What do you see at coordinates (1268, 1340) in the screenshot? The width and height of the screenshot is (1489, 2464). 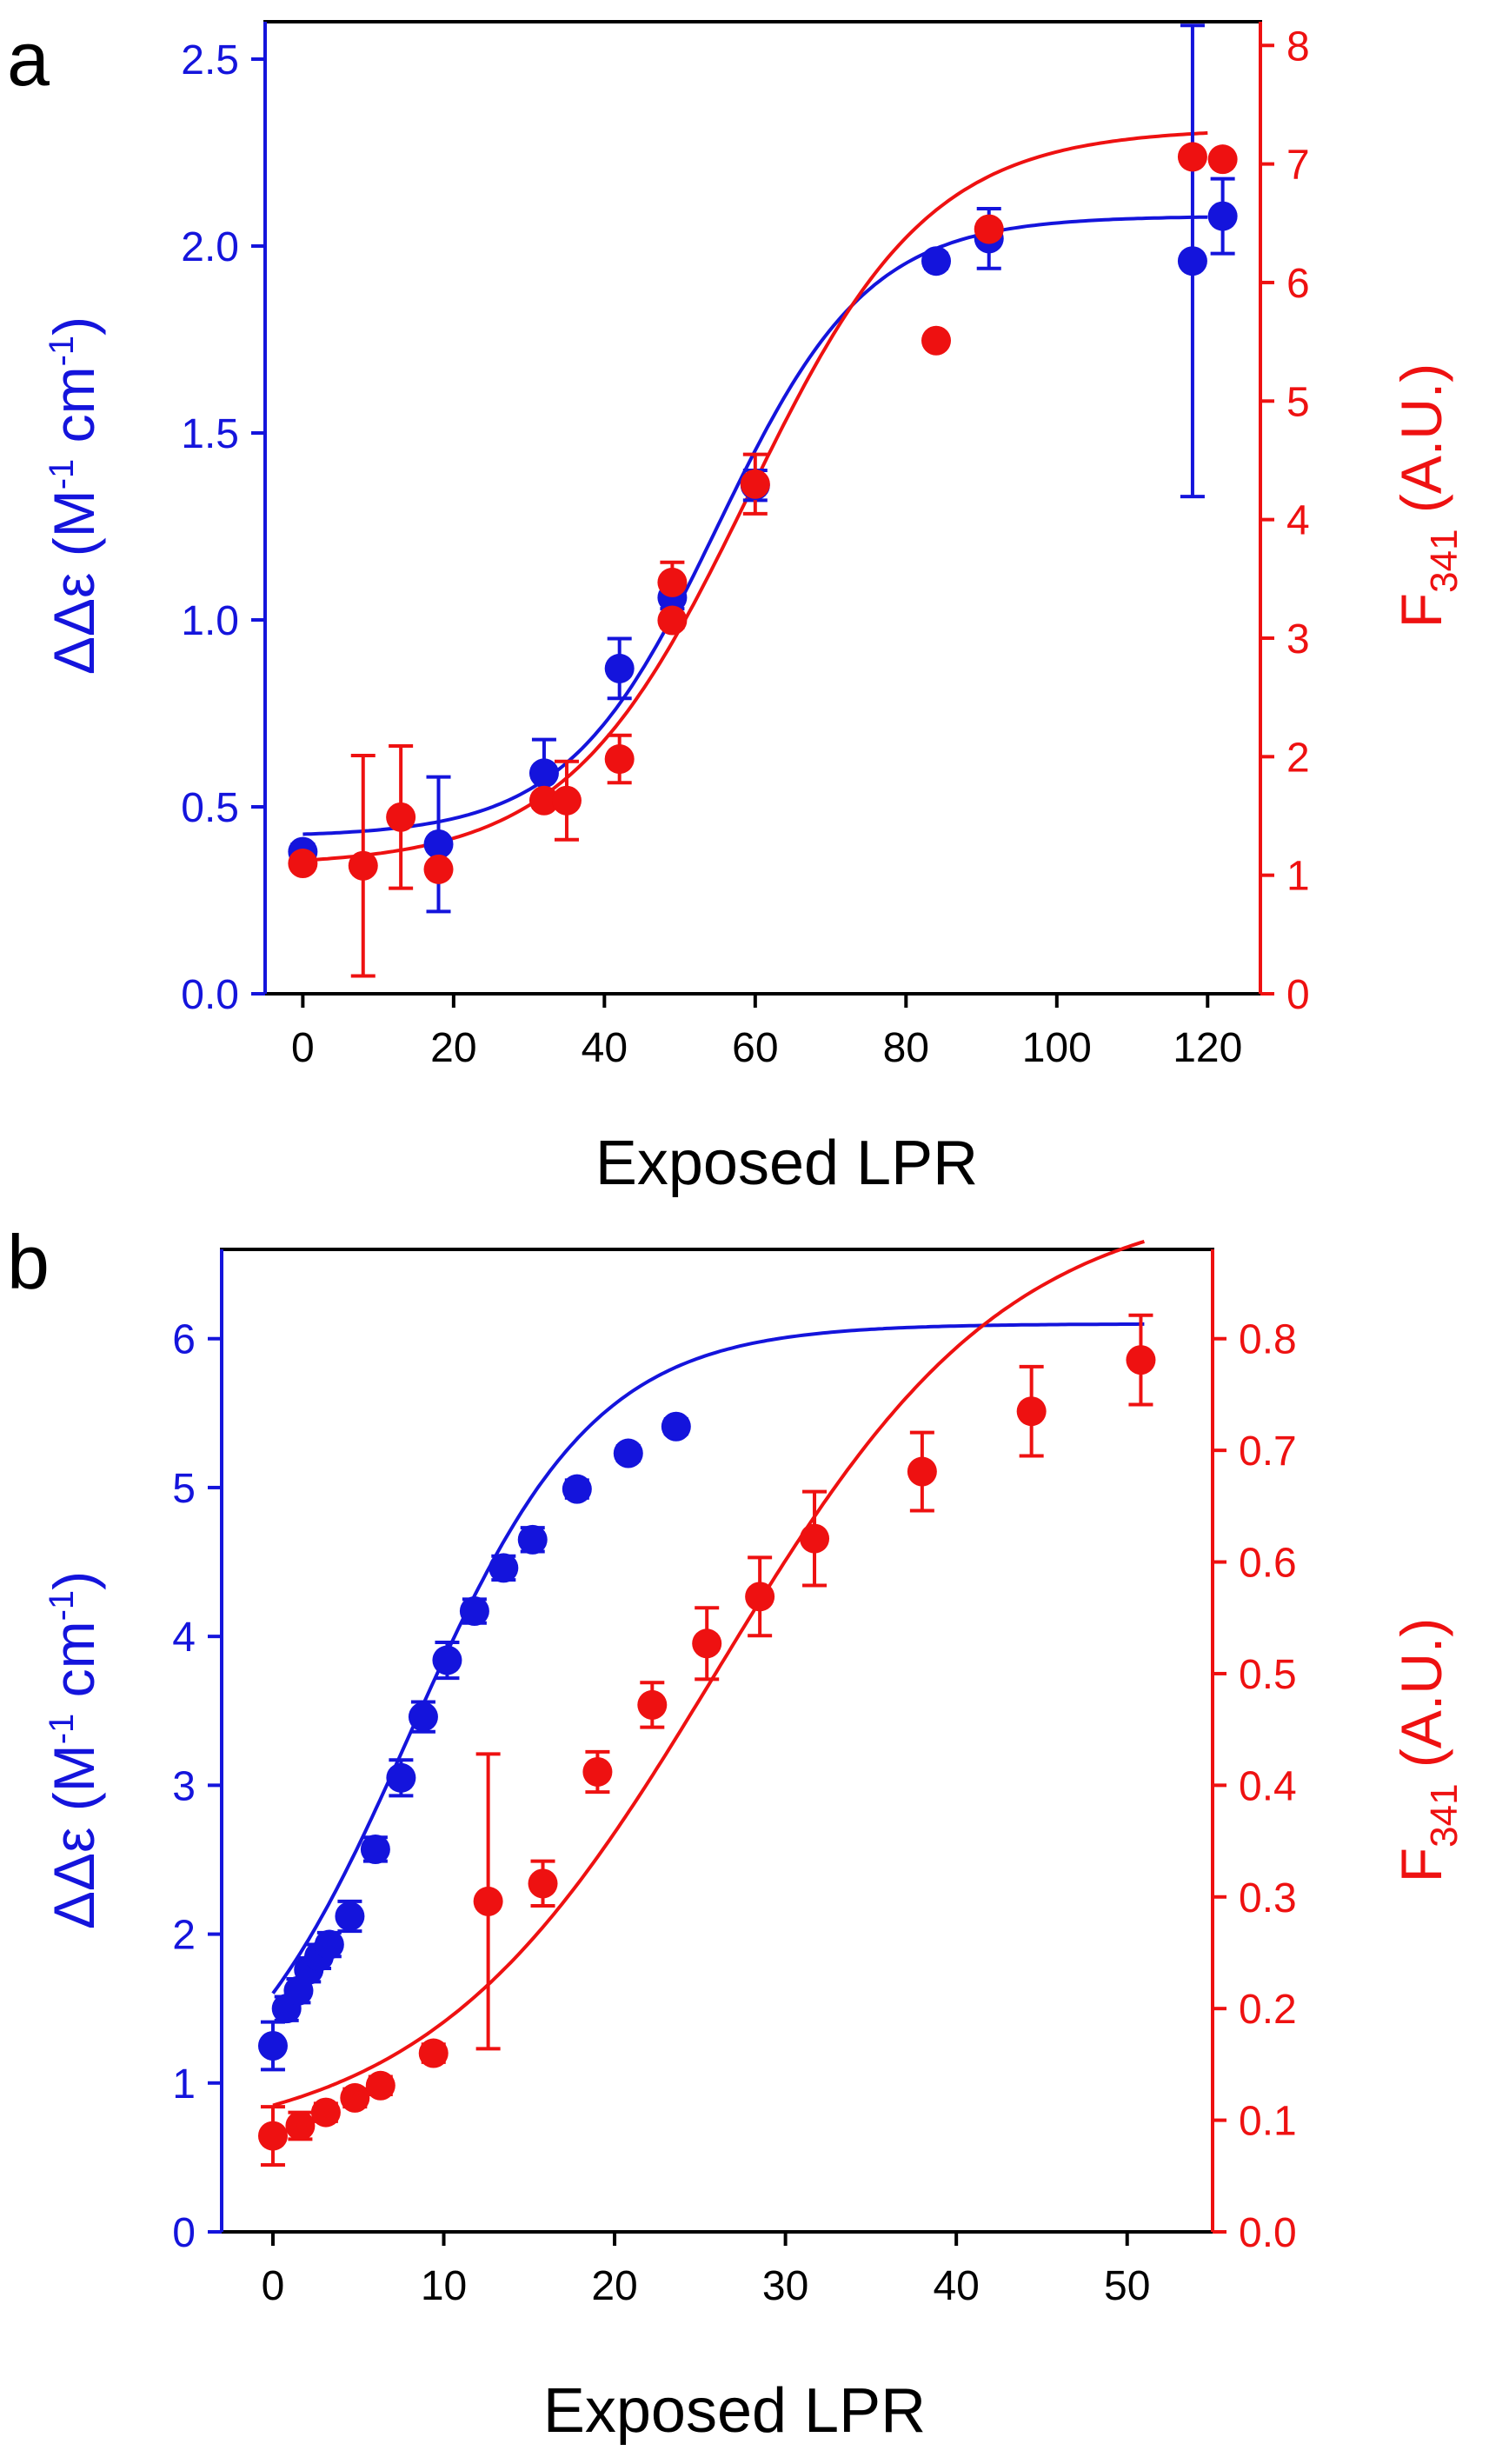 I see `right-y-tick-label: 0.8` at bounding box center [1268, 1340].